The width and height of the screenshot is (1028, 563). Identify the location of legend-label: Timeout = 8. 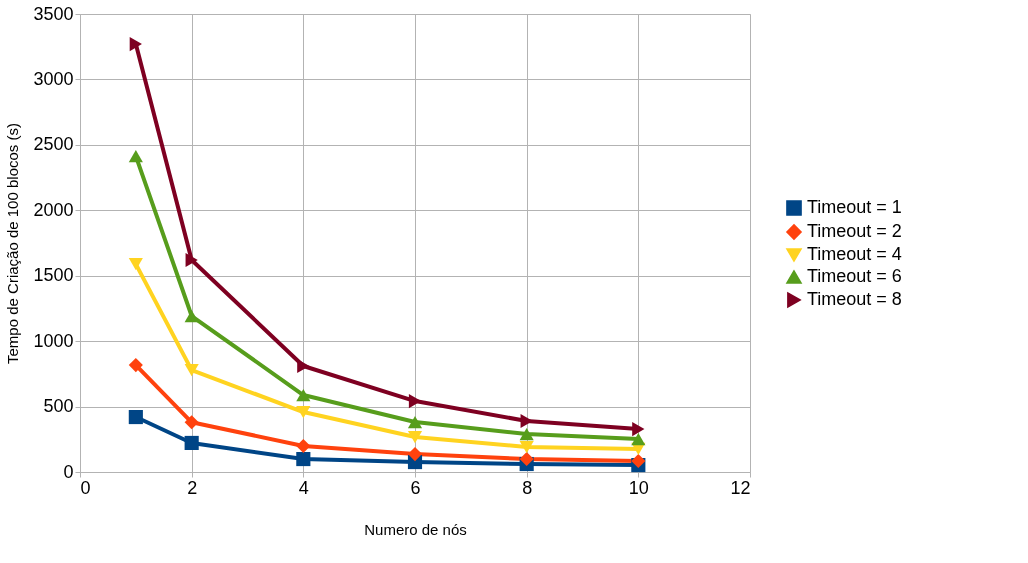
(854, 299).